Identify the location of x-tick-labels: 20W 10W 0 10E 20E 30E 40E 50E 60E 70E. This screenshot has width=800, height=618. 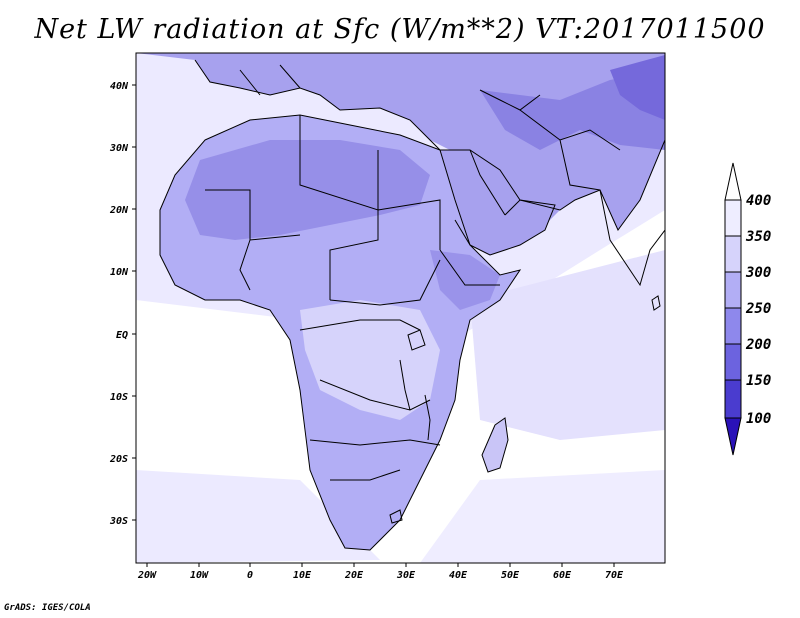
(380, 575).